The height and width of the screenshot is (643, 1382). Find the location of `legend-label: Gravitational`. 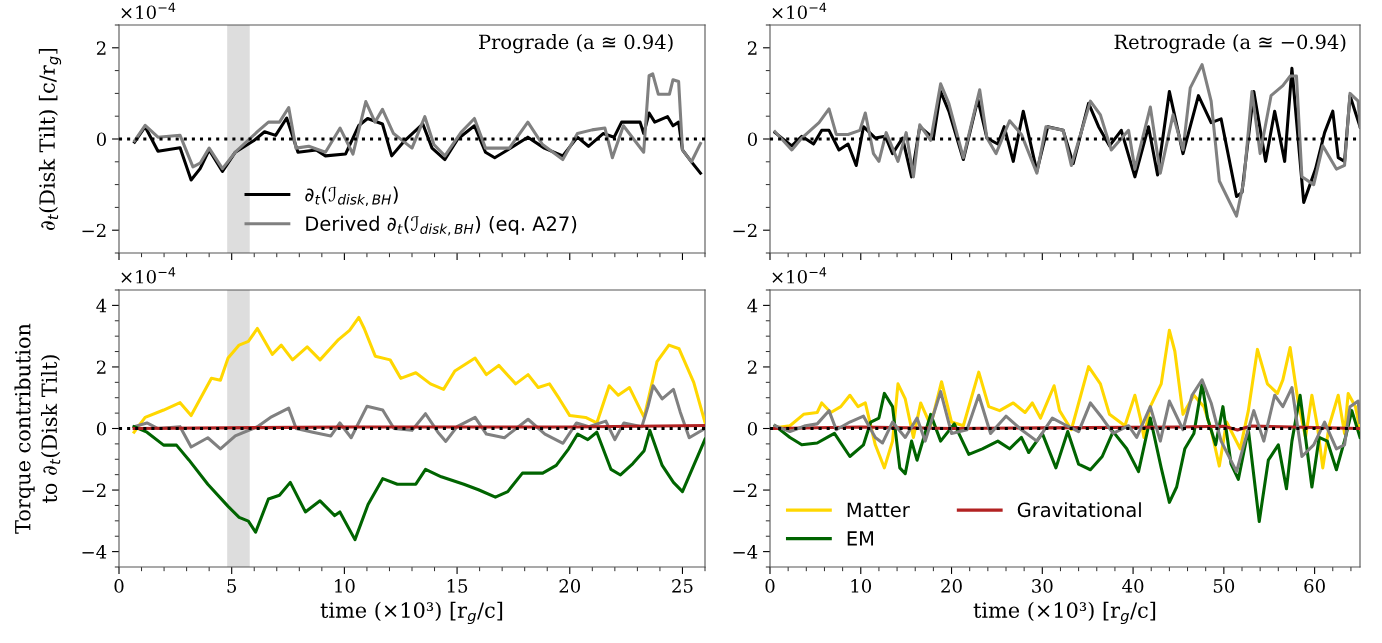

legend-label: Gravitational is located at coordinates (1079, 510).